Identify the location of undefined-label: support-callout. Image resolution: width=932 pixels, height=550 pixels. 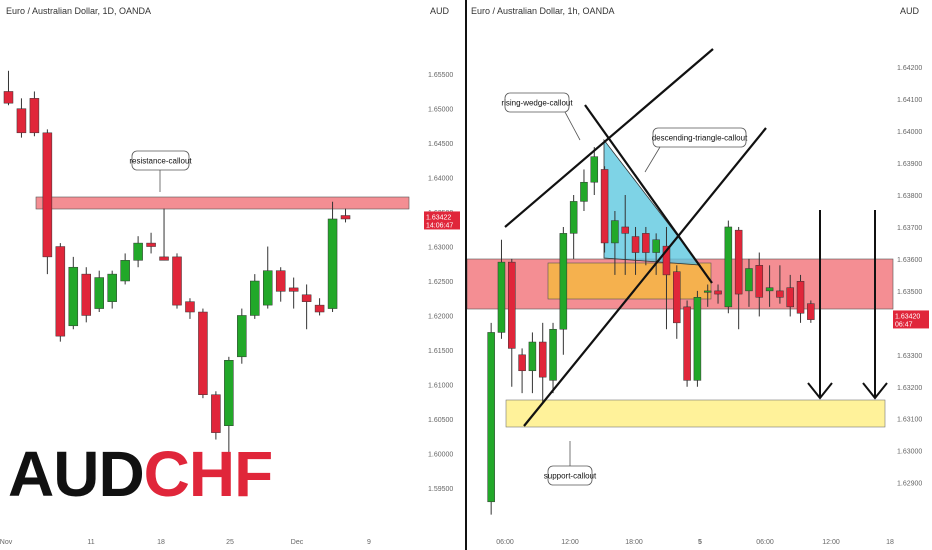
(570, 476).